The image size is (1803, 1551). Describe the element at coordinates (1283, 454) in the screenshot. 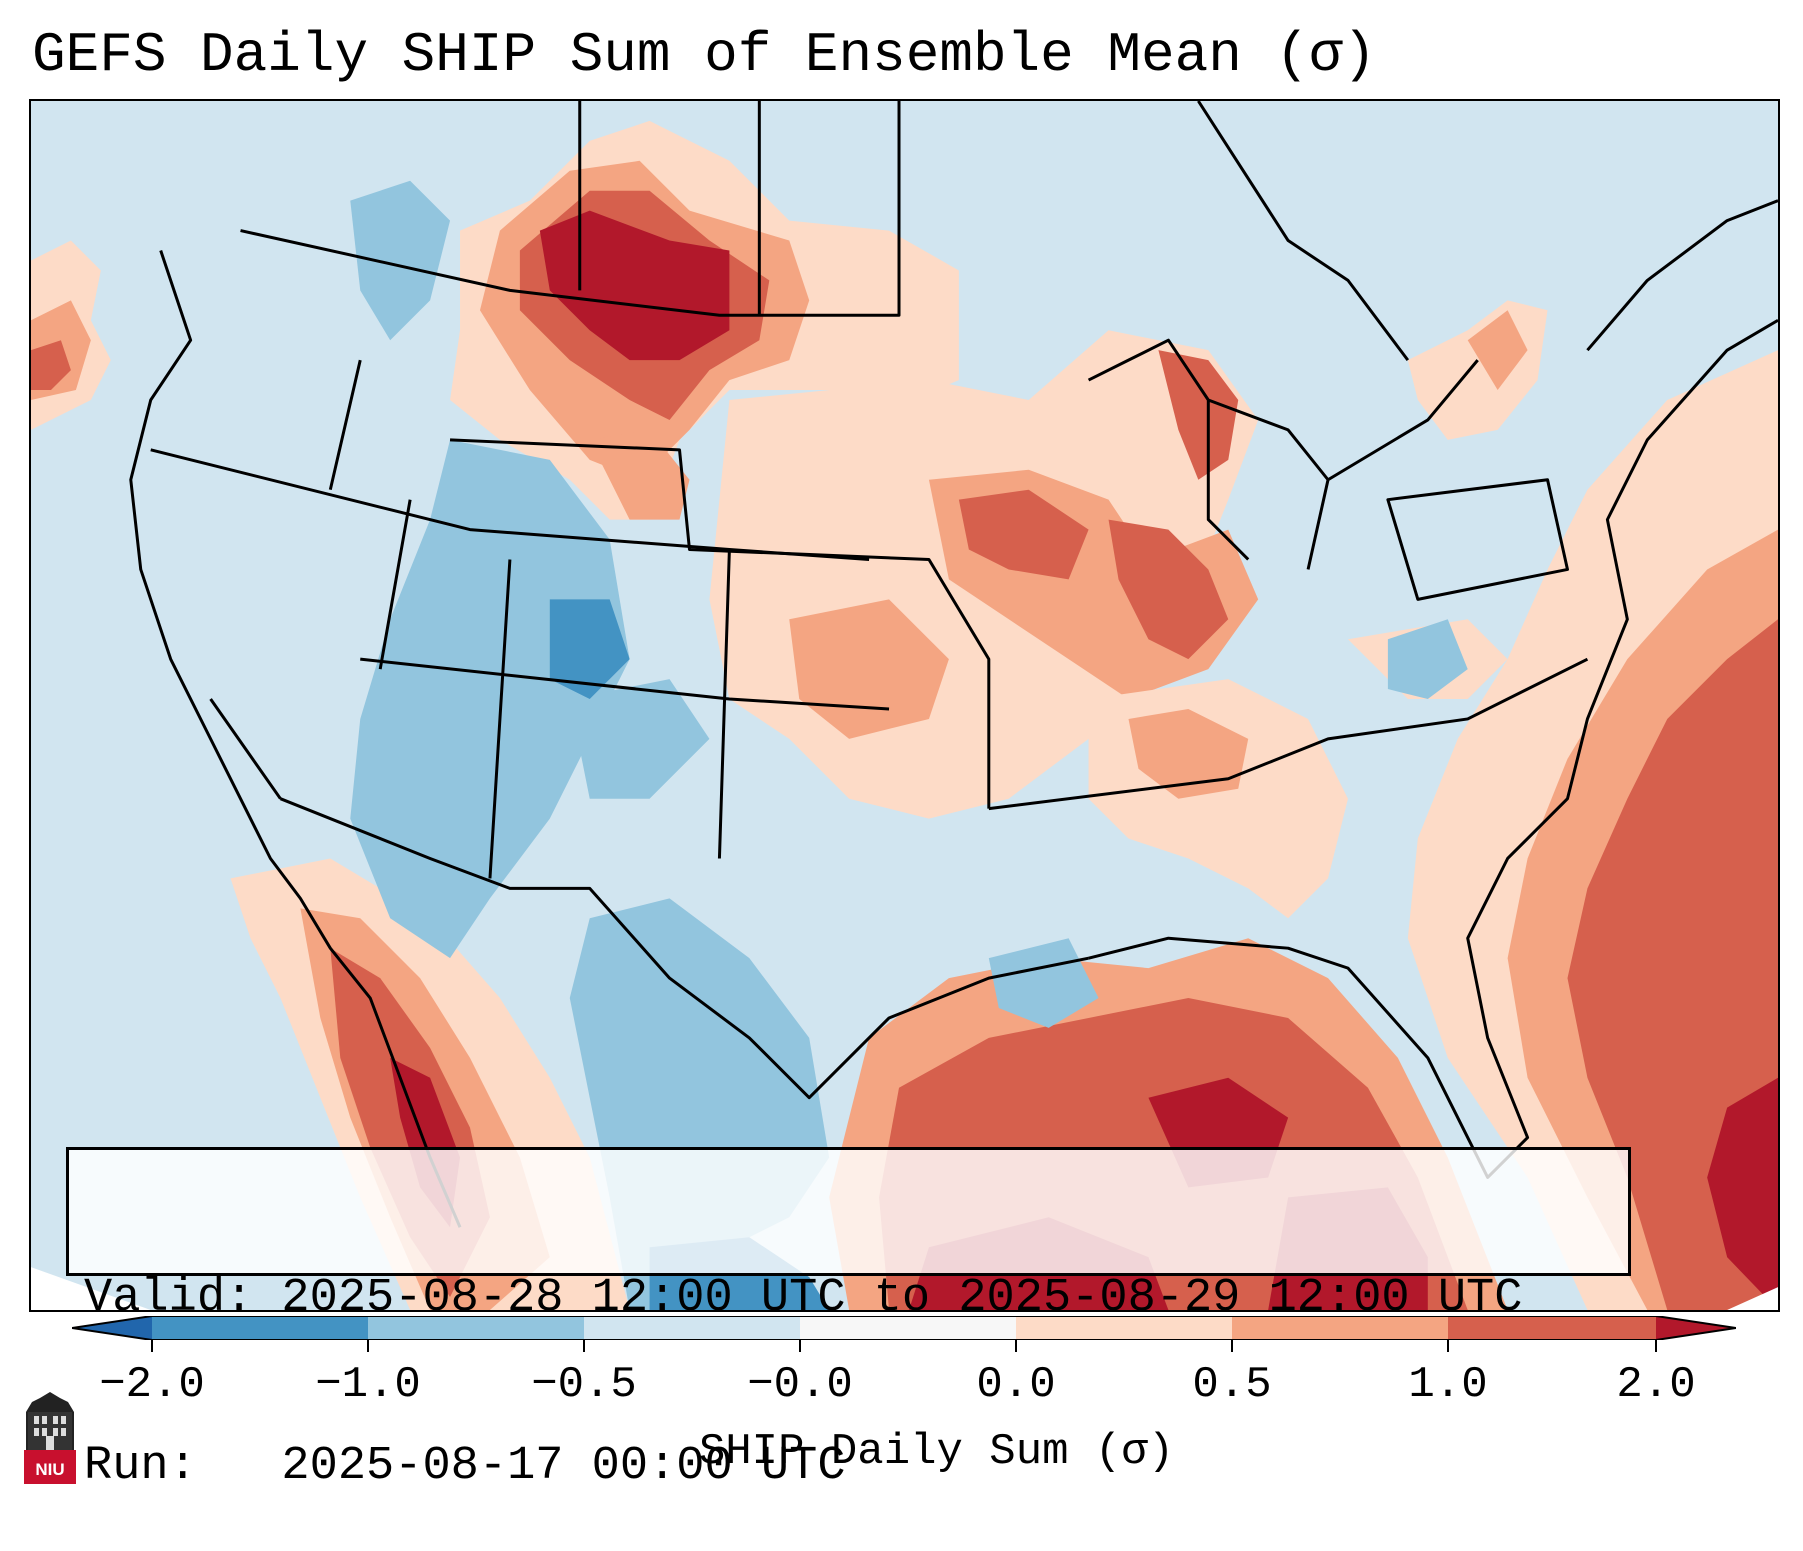

I see `great-lakes-outline` at that location.